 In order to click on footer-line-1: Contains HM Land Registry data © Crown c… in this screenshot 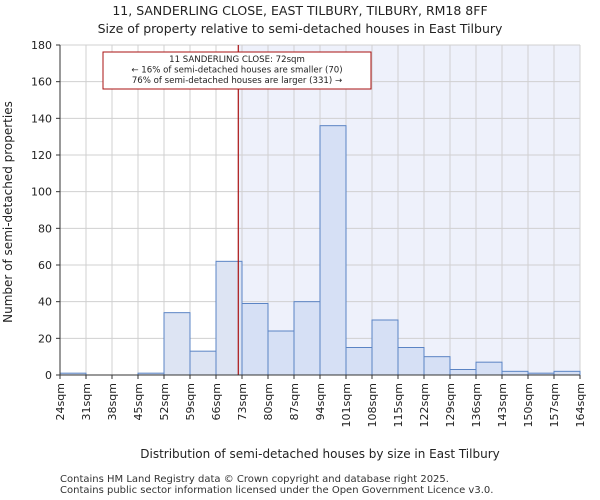, I will do `click(254, 479)`.